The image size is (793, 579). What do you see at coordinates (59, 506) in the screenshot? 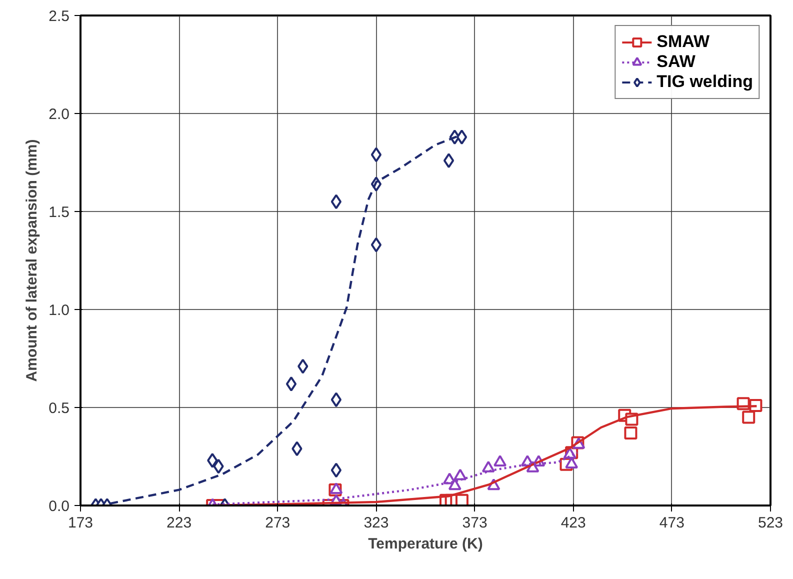
I see `y-tick-label: 0.0` at bounding box center [59, 506].